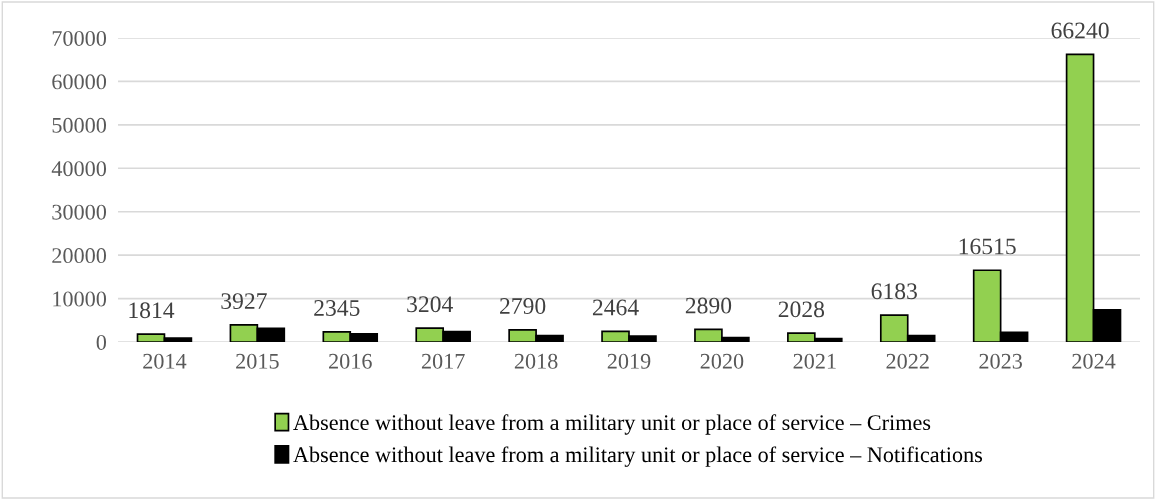 The image size is (1156, 500). I want to click on data-label: 16515, so click(987, 246).